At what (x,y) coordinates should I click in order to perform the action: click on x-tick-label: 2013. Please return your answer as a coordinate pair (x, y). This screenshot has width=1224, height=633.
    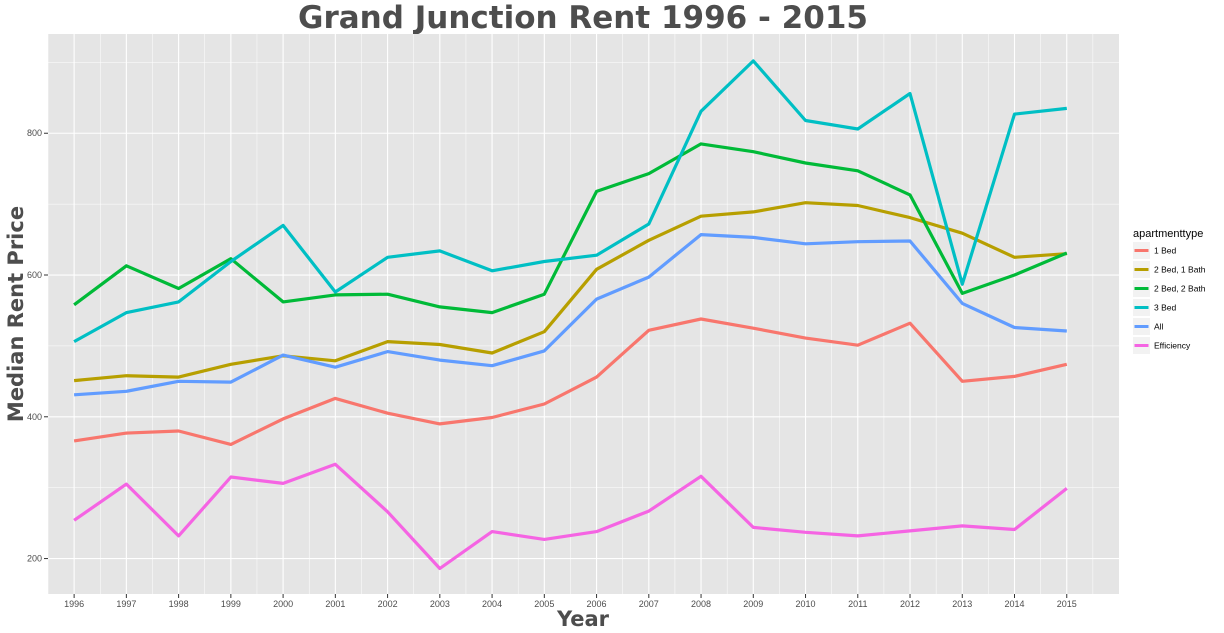
    Looking at the image, I should click on (962, 604).